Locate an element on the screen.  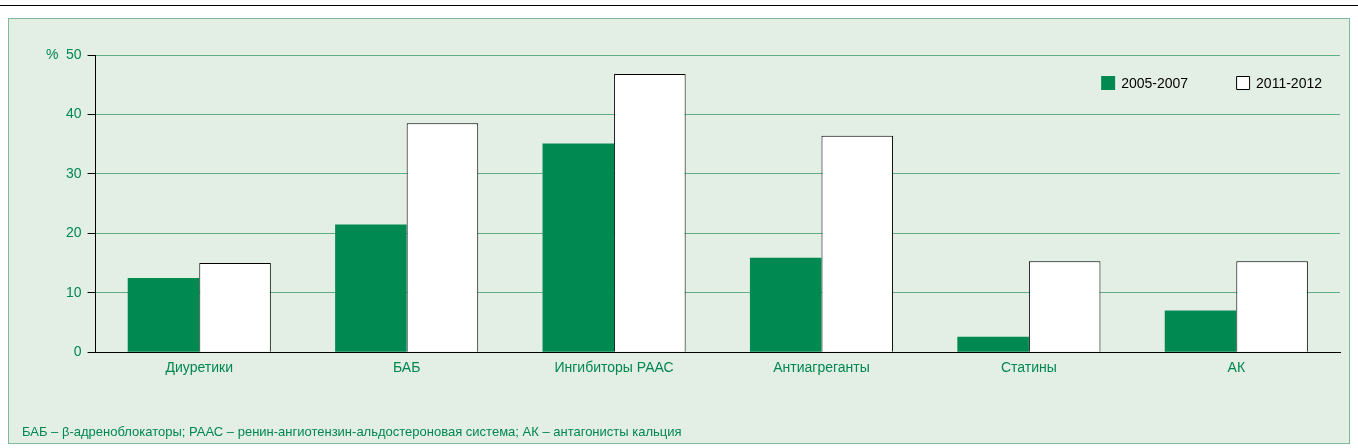
y-tick-label: 20 is located at coordinates (73, 232).